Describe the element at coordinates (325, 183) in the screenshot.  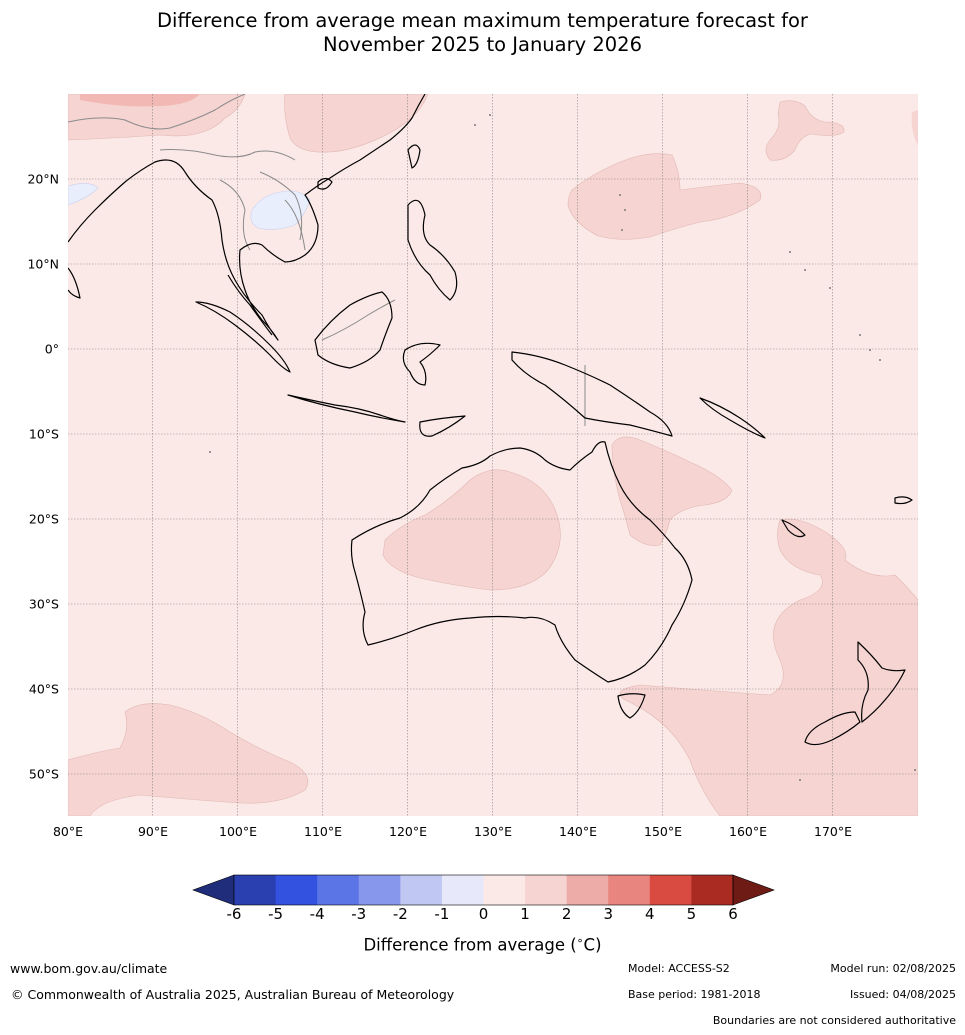
I see `coast-hainan` at that location.